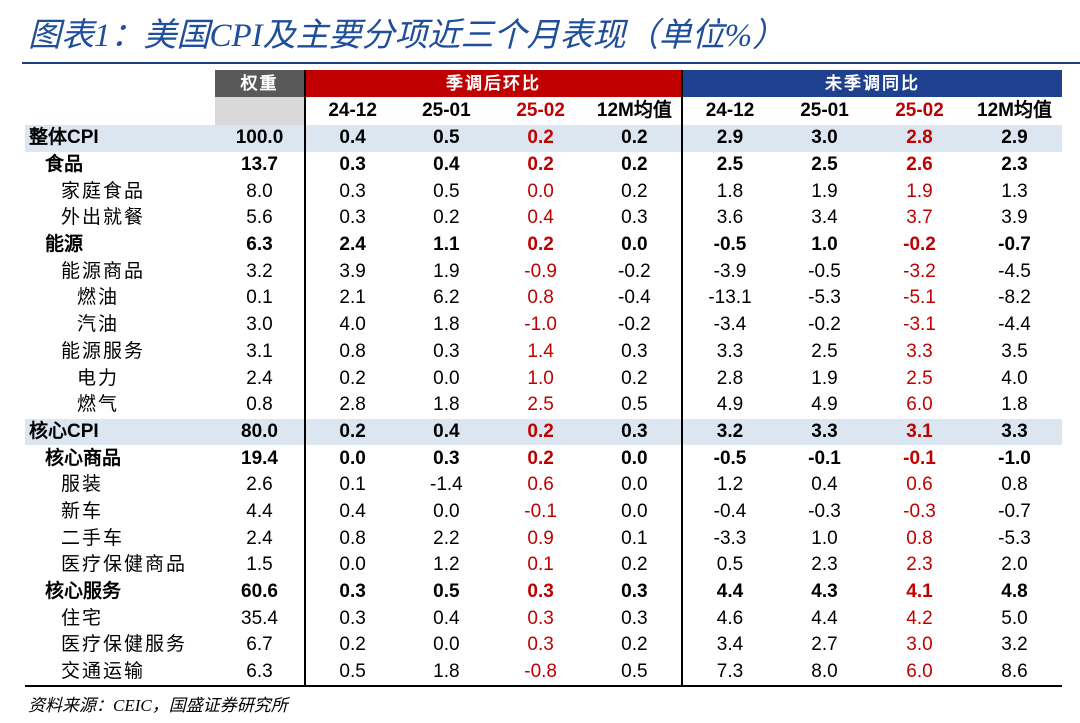 This screenshot has height=723, width=1080. What do you see at coordinates (259, 405) in the screenshot?
I see `weight-cell: 0.8` at bounding box center [259, 405].